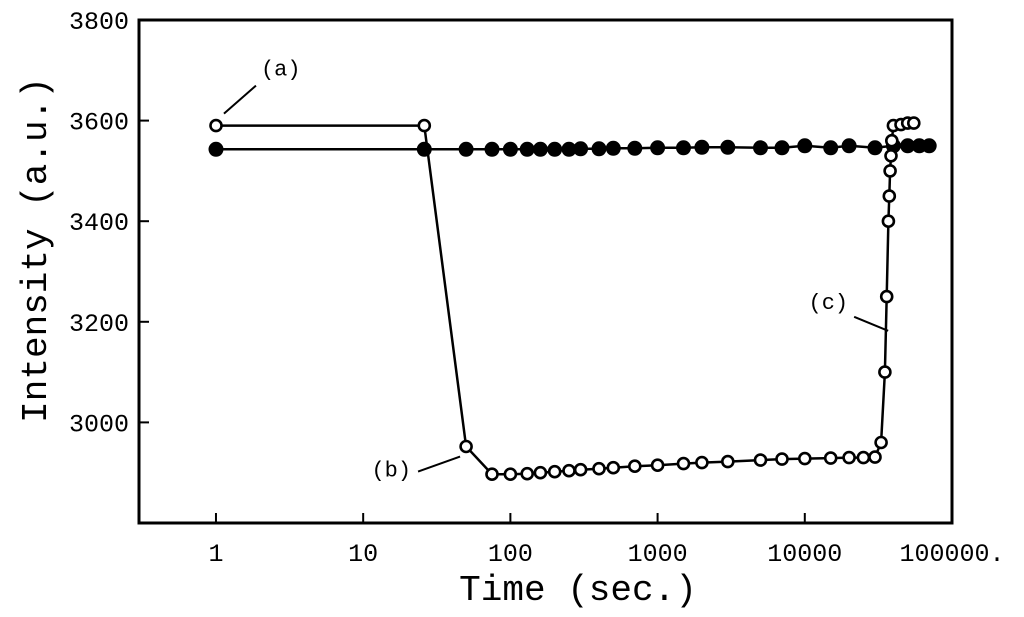  What do you see at coordinates (951, 554) in the screenshot?
I see `x-tick-label: 100000.` at bounding box center [951, 554].